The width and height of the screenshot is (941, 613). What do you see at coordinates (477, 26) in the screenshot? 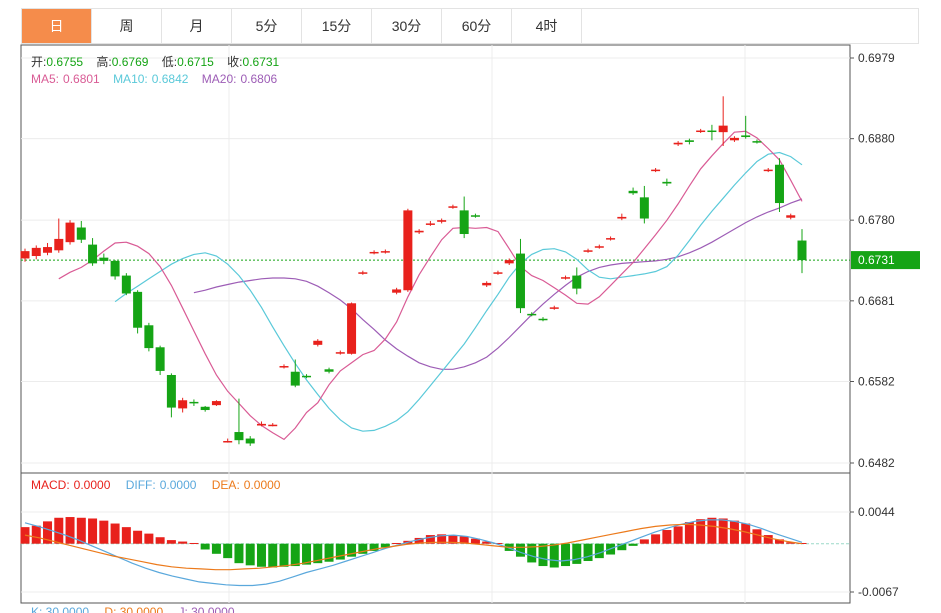
I see `tab-60min: 60分` at bounding box center [477, 26].